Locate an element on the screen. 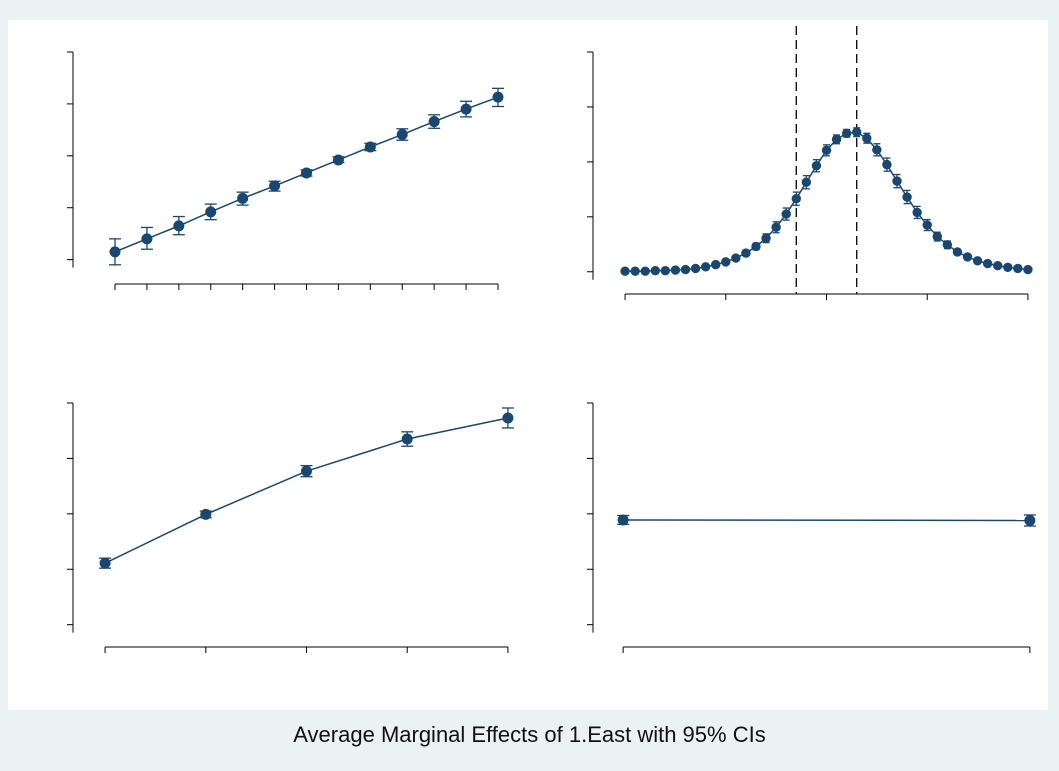  age-group-chart is located at coordinates (285, 170).